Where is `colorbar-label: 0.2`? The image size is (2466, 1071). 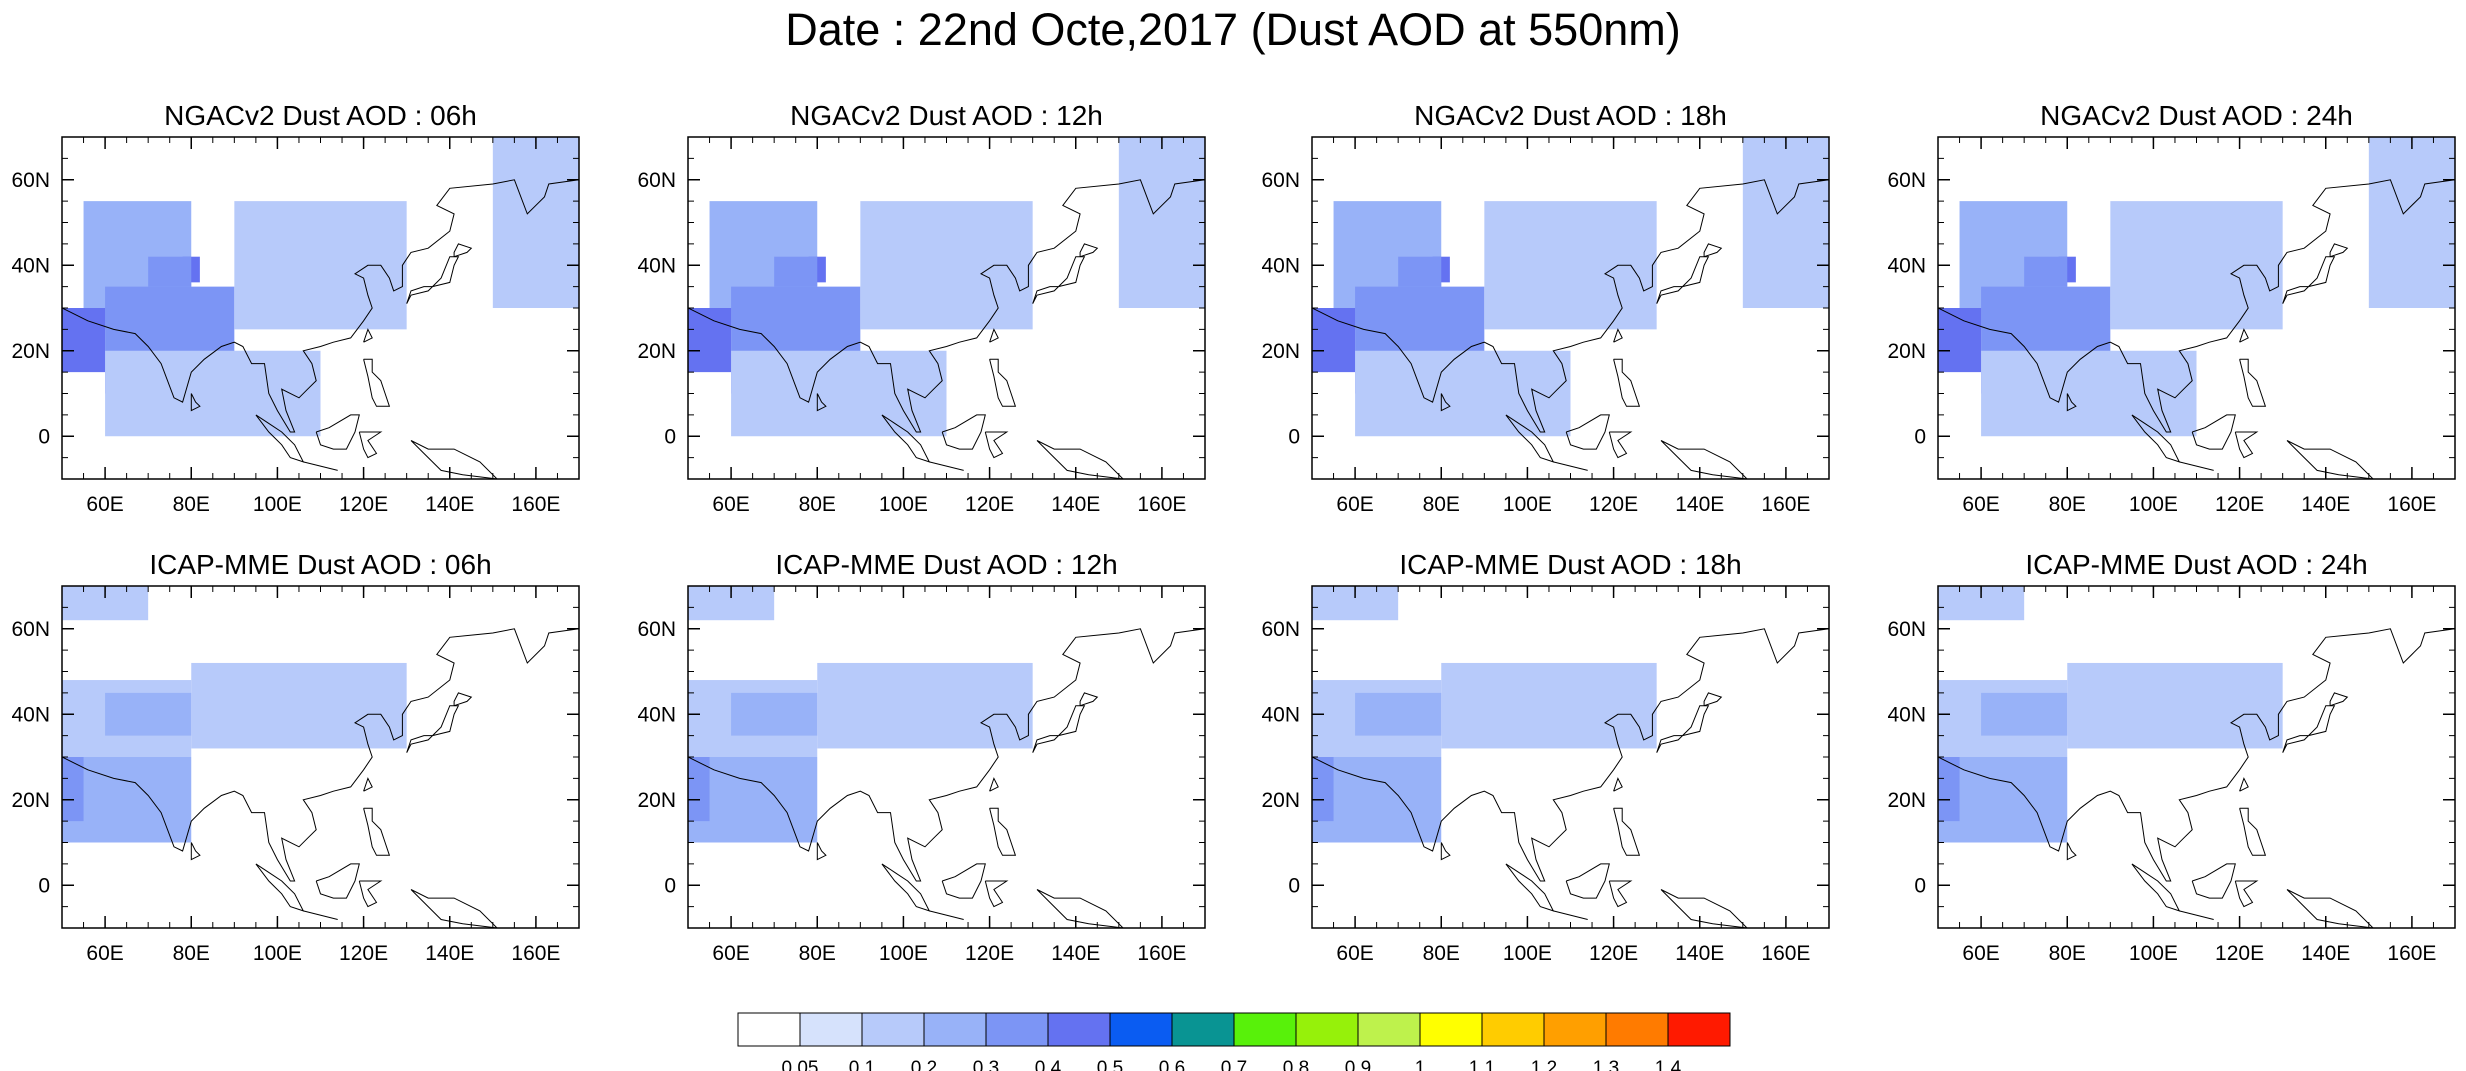 colorbar-label: 0.2 is located at coordinates (924, 1064).